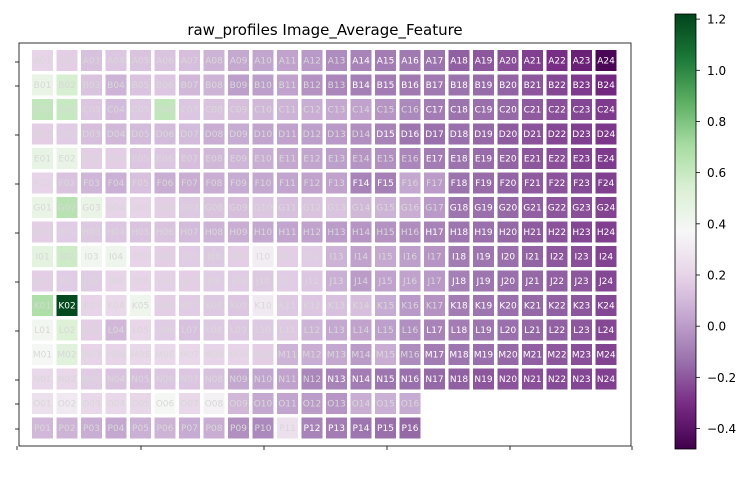 Image resolution: width=749 pixels, height=486 pixels. Describe the element at coordinates (115, 160) in the screenshot. I see `cell-label: E04` at that location.